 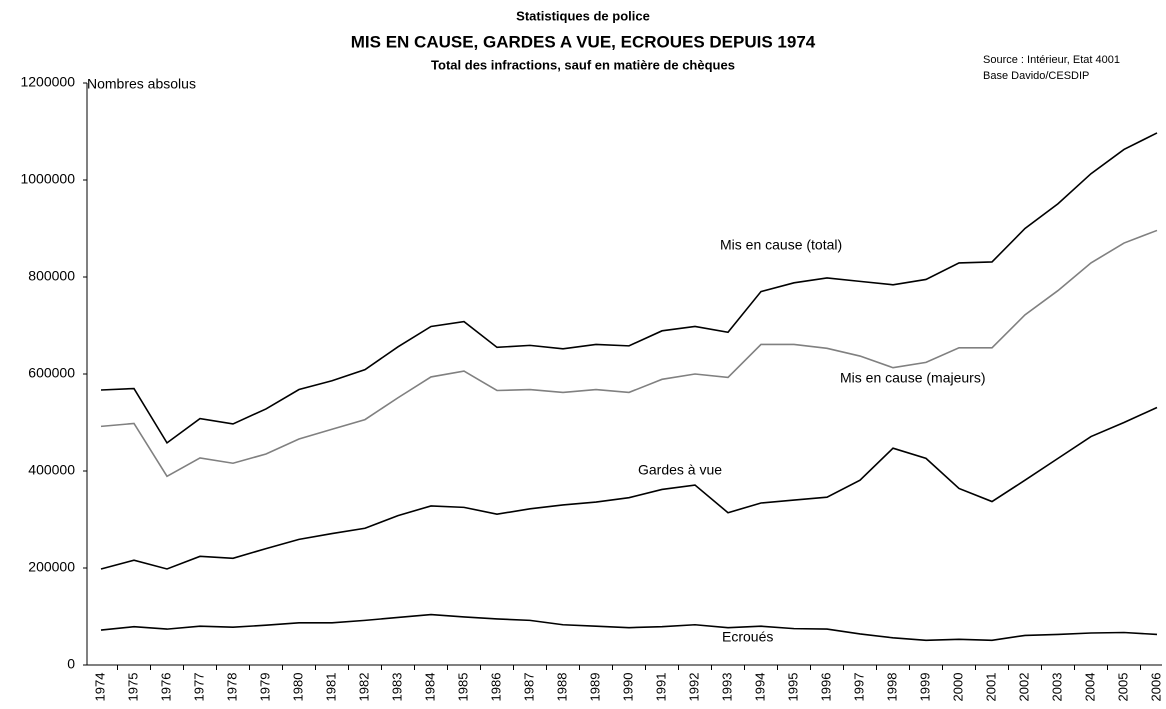 I want to click on x-tick-label: 2001, so click(x=990, y=687).